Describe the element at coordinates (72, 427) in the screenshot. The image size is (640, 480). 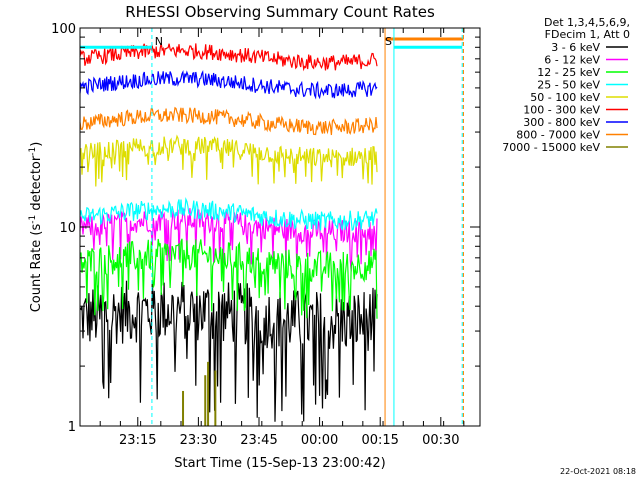
I see `y-tick-label-0: 1` at that location.